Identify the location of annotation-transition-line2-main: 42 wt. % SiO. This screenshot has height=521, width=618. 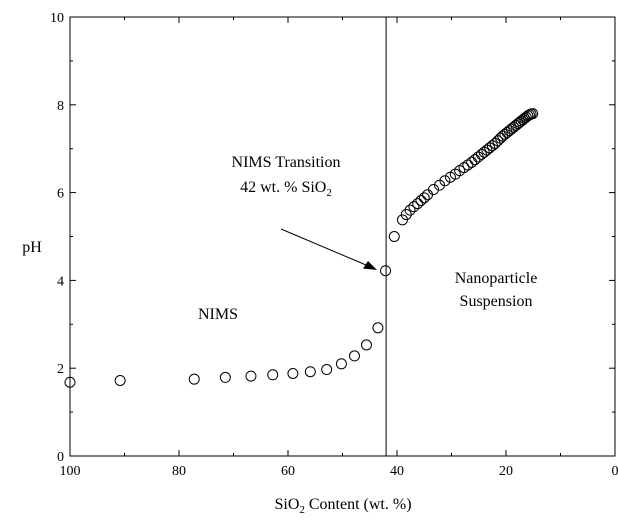
(283, 187).